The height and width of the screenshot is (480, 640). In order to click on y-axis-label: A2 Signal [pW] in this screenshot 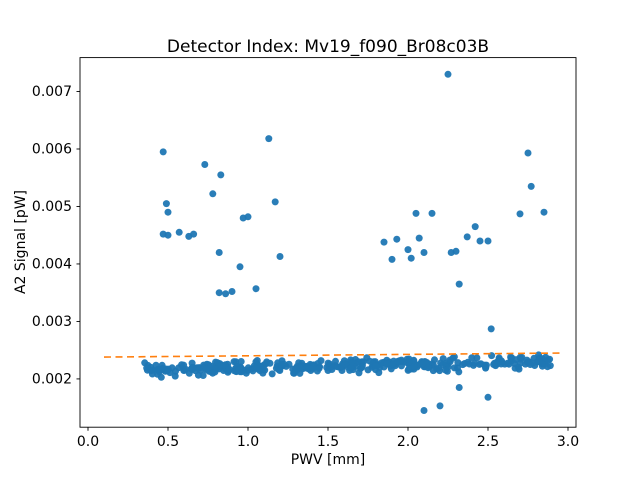, I will do `click(21, 242)`.